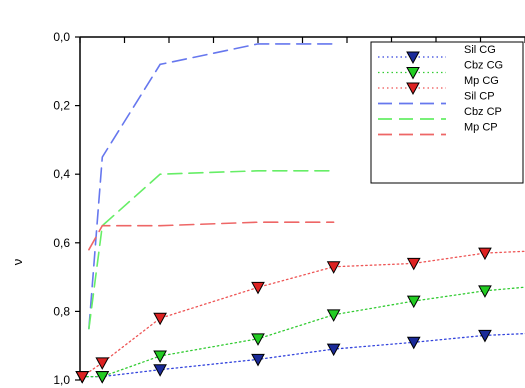 The height and width of the screenshot is (388, 525). Describe the element at coordinates (440, 70) in the screenshot. I see `legend-entry: Cbz CG` at that location.